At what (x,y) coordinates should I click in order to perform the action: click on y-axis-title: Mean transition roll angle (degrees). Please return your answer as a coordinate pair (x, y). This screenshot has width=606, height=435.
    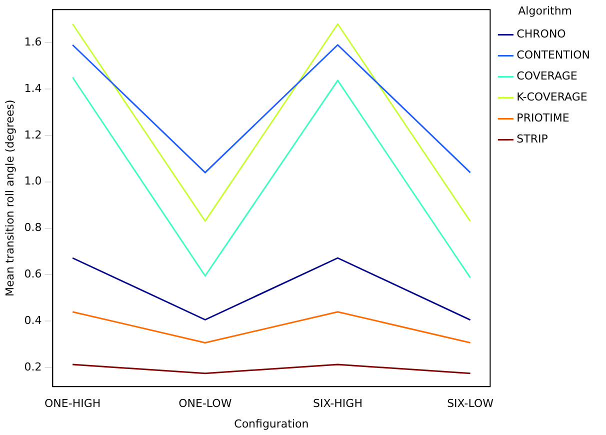
    Looking at the image, I should click on (9, 198).